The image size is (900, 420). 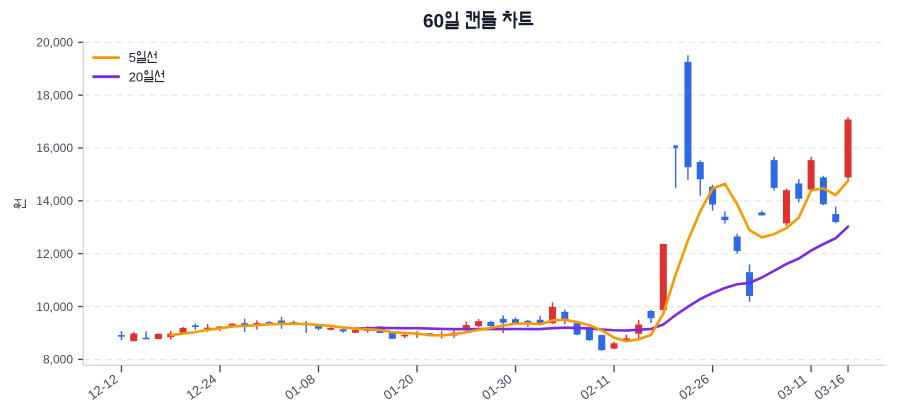 What do you see at coordinates (602, 278) in the screenshot?
I see `ma20-line` at bounding box center [602, 278].